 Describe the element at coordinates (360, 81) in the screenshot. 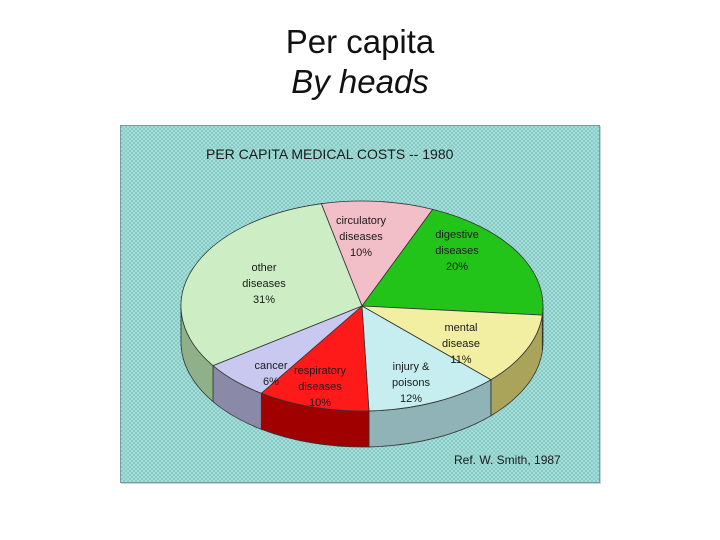

I see `slide-title-line2: By heads` at that location.